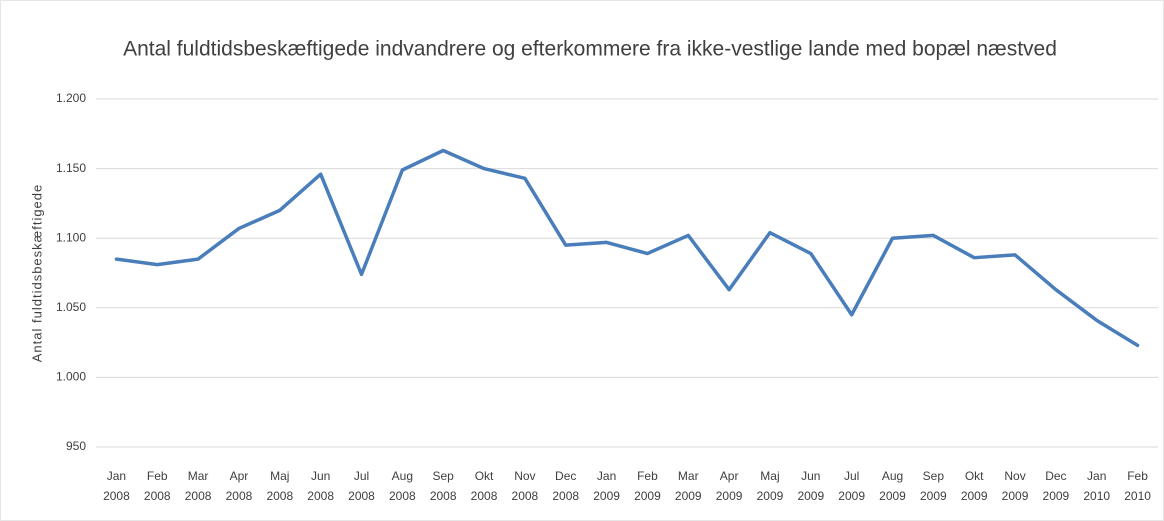  I want to click on x-tick-label: Apr 2008, so click(239, 486).